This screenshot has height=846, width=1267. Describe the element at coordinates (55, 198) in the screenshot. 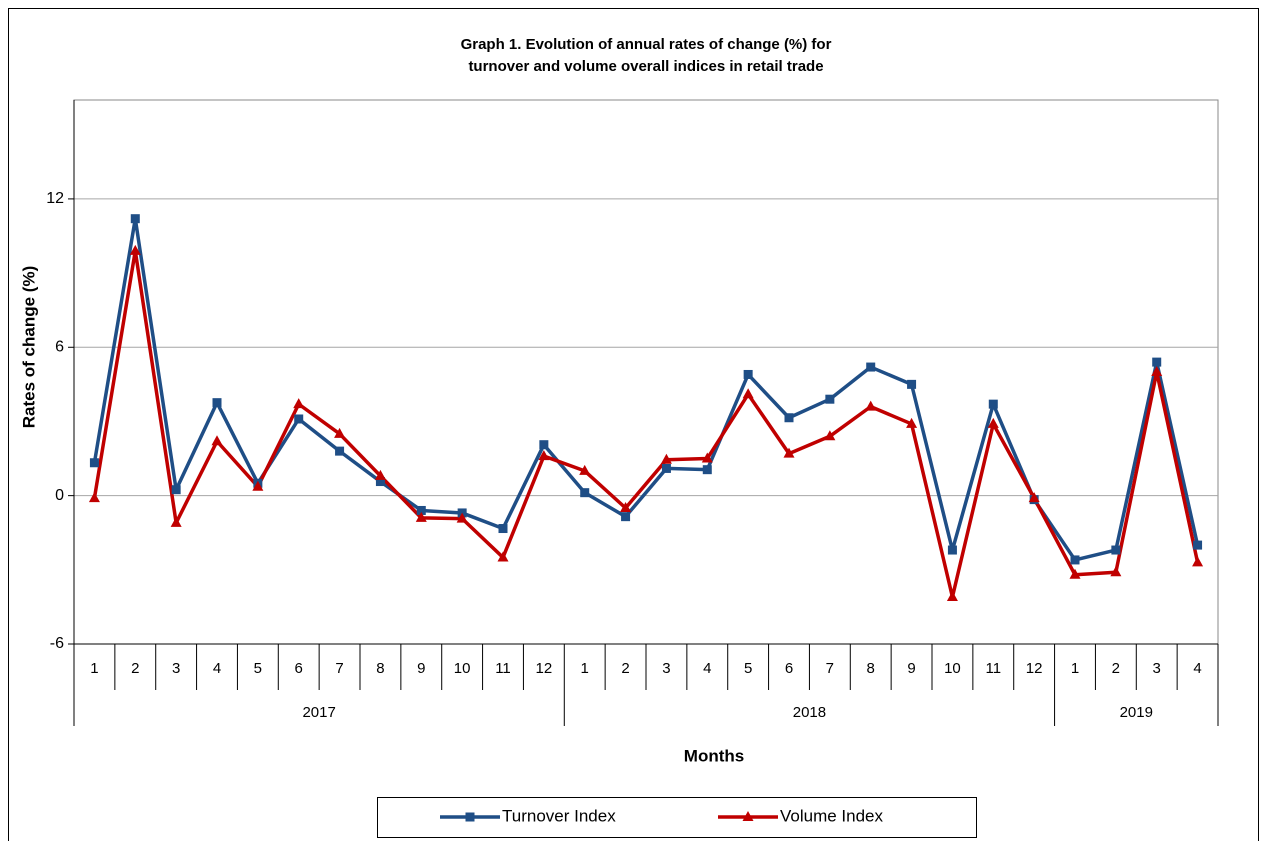

I see `y-tick-label: 12` at that location.